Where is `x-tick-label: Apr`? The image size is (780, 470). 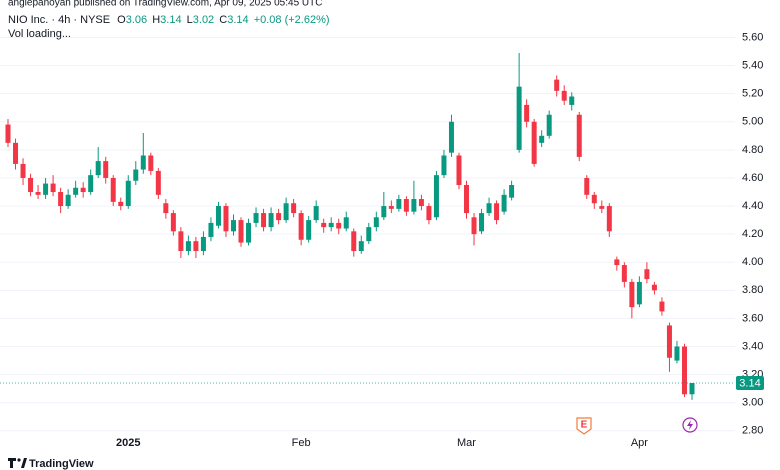 x-tick-label: Apr is located at coordinates (639, 443).